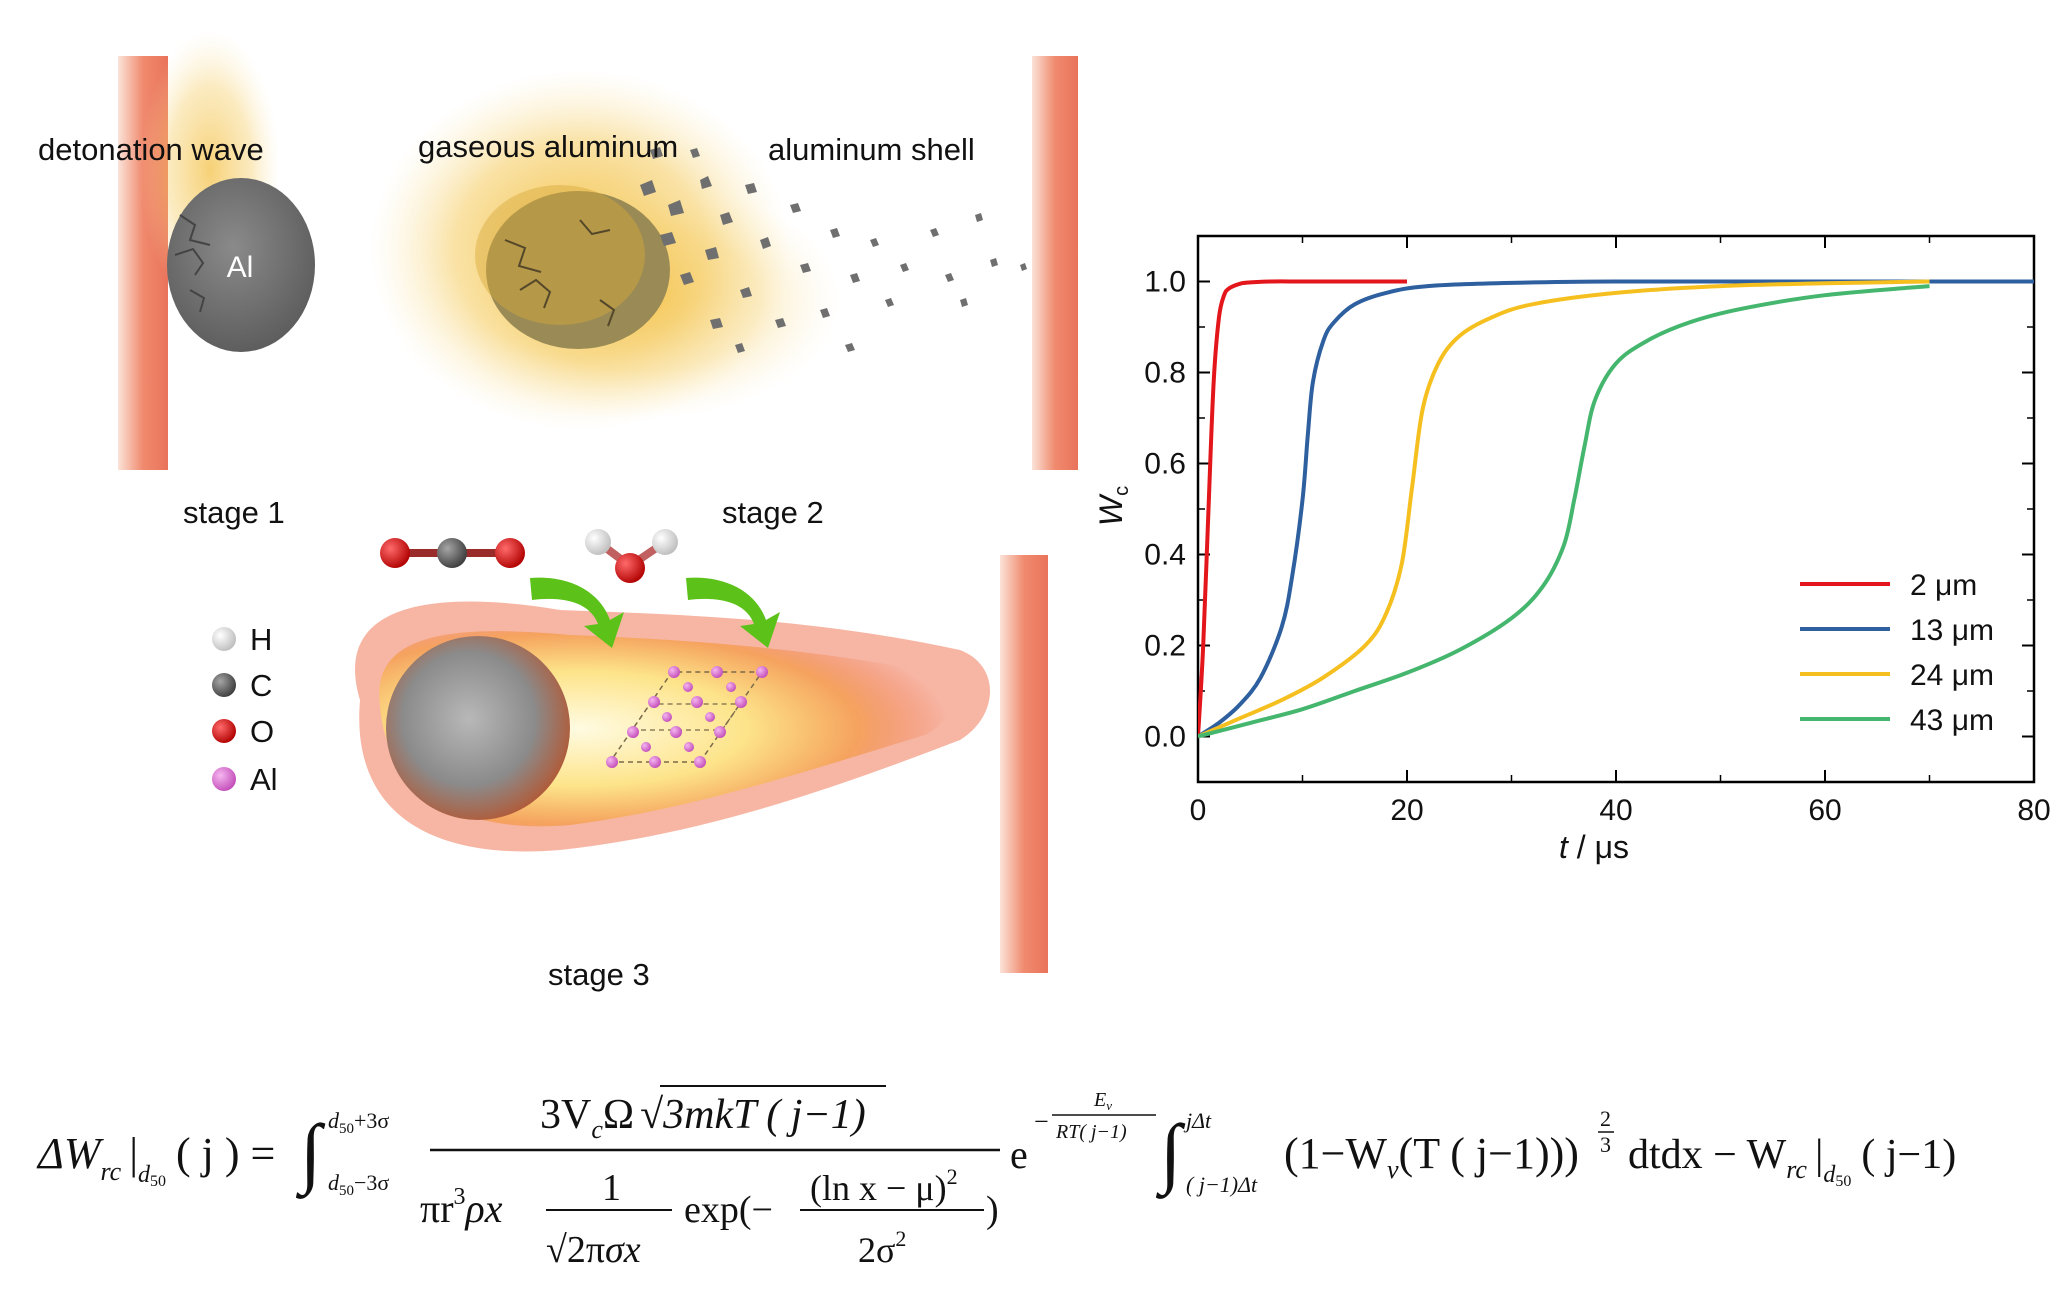 Image resolution: width=2055 pixels, height=1299 pixels. Describe the element at coordinates (1019, 1154) in the screenshot. I see `eq-exp-e: e` at that location.